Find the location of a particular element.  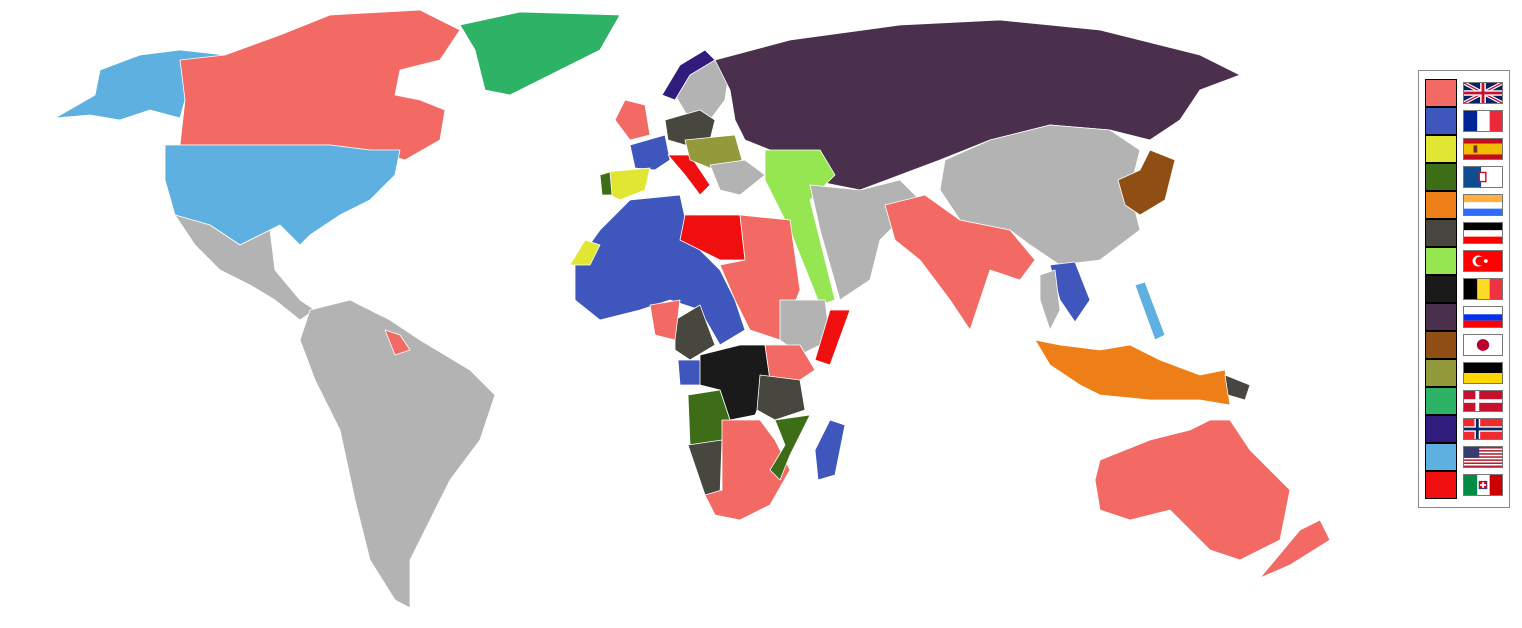

region-china is located at coordinates (1040, 195).